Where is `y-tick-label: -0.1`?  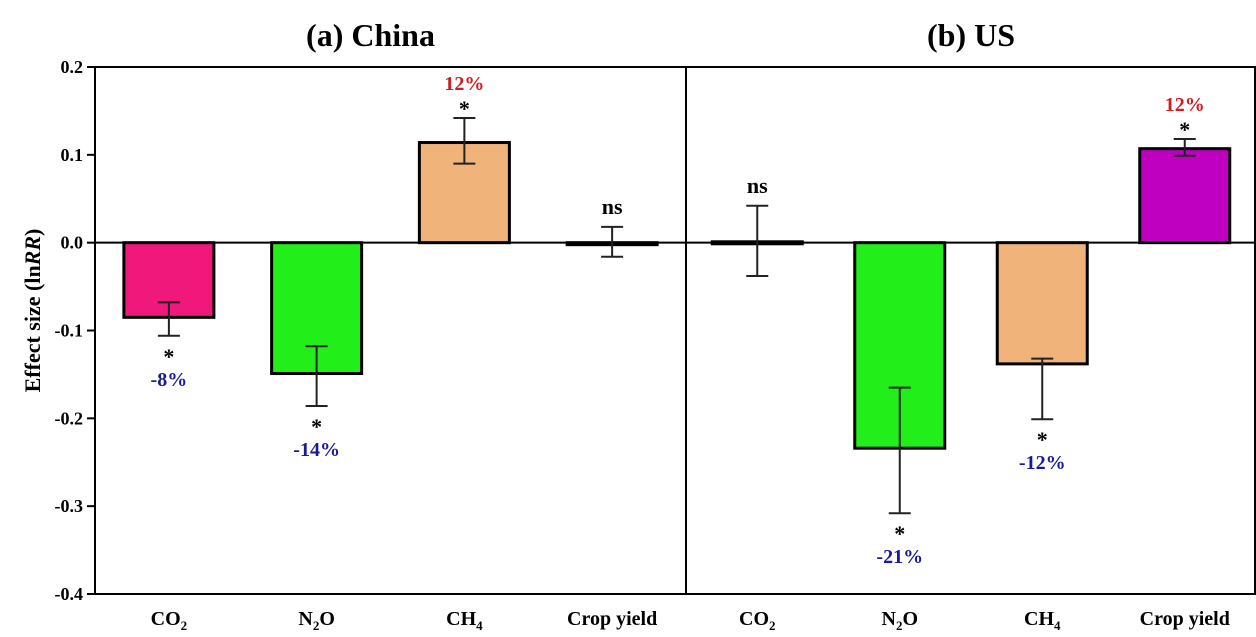 y-tick-label: -0.1 is located at coordinates (69, 331).